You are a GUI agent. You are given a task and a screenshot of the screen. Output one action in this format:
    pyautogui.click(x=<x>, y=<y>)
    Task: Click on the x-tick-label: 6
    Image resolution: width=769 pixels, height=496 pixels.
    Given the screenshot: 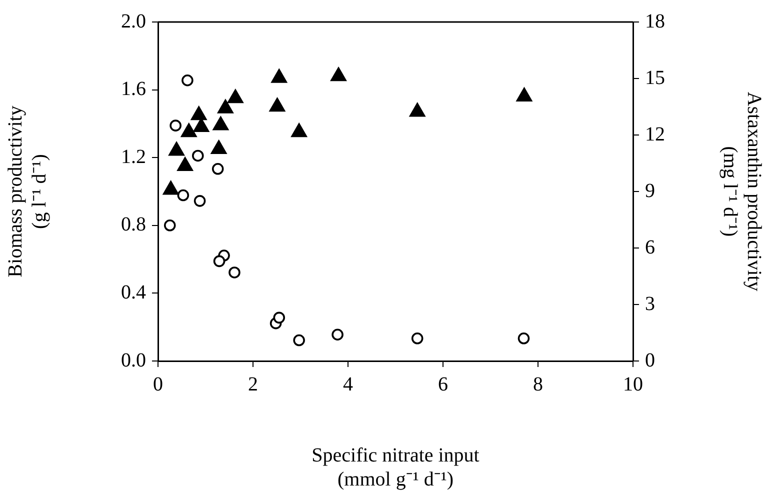 What is the action you would take?
    pyautogui.click(x=443, y=384)
    